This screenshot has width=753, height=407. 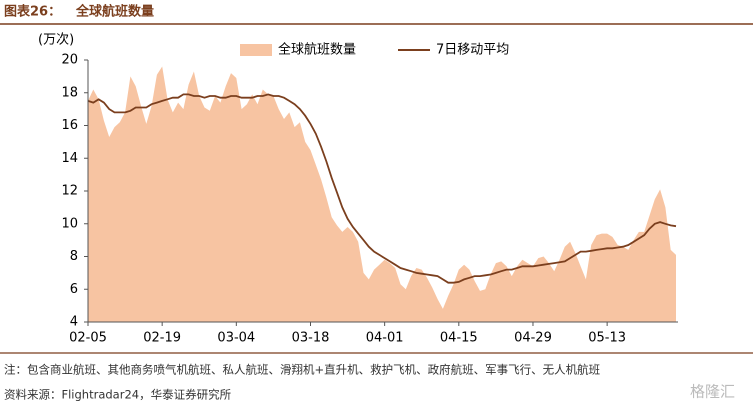 I want to click on legend-label: 7日移动平均, so click(x=472, y=50).